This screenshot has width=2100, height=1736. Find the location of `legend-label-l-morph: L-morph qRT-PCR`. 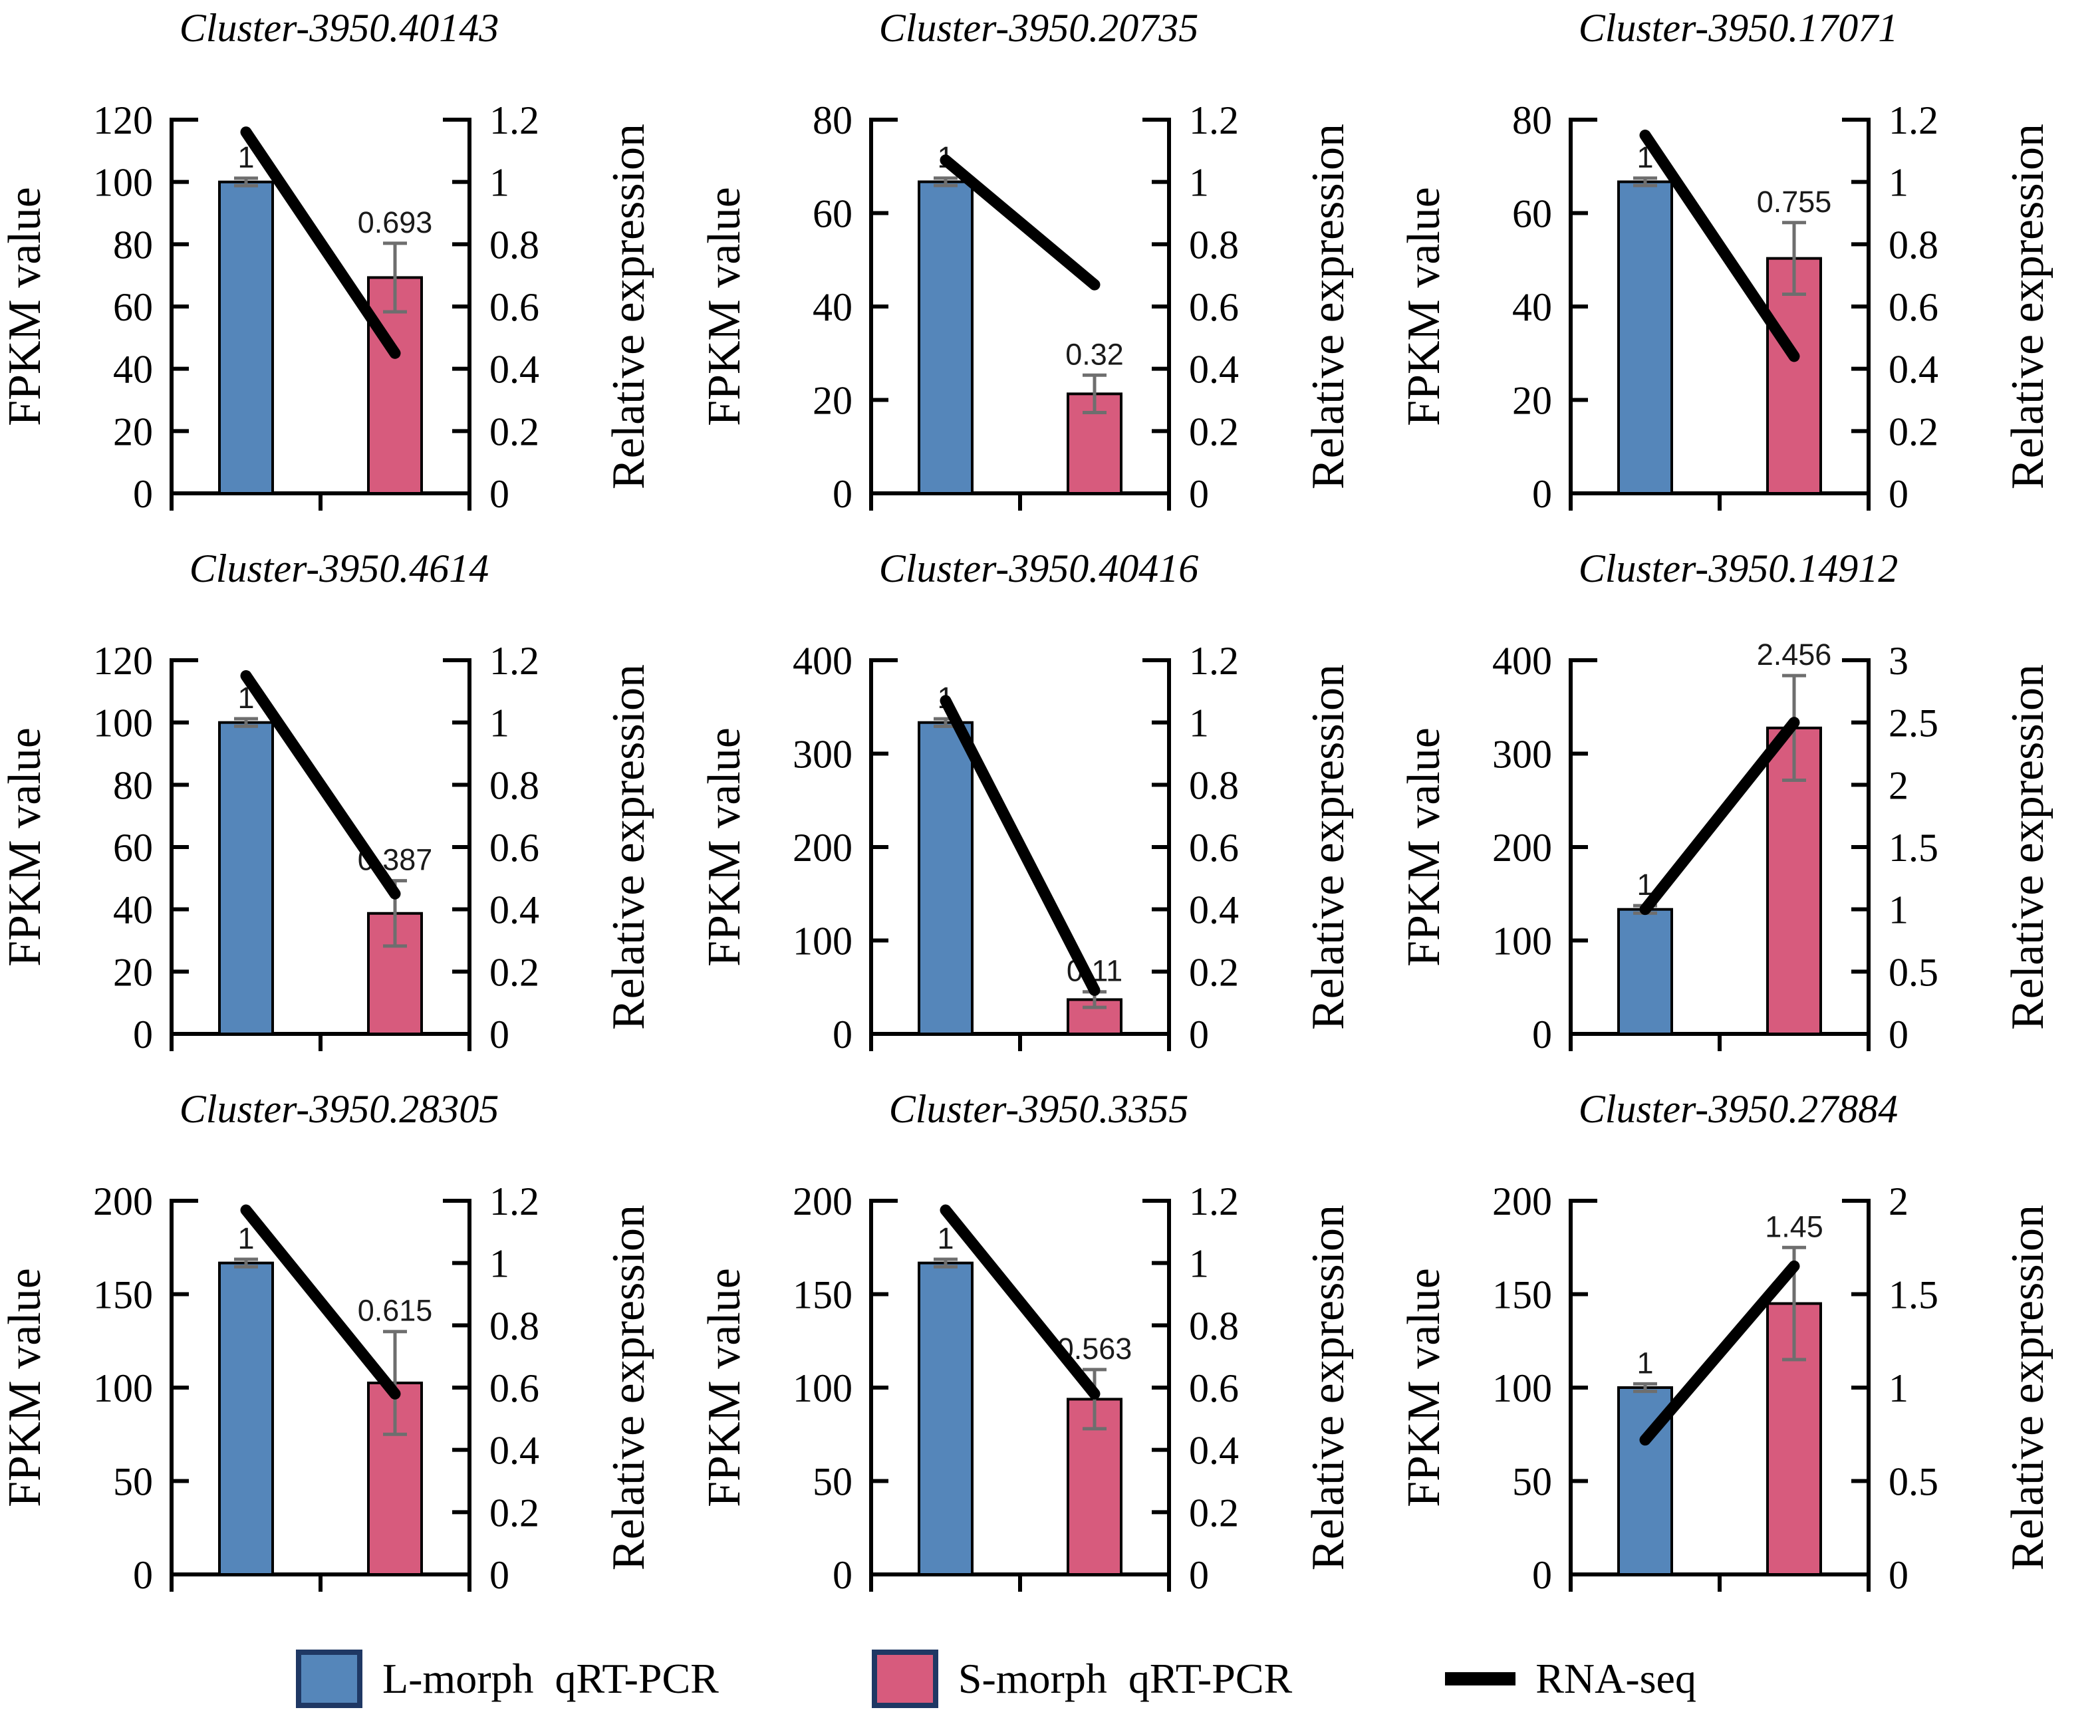

legend-label-l-morph: L-morph qRT-PCR is located at coordinates (550, 1679).